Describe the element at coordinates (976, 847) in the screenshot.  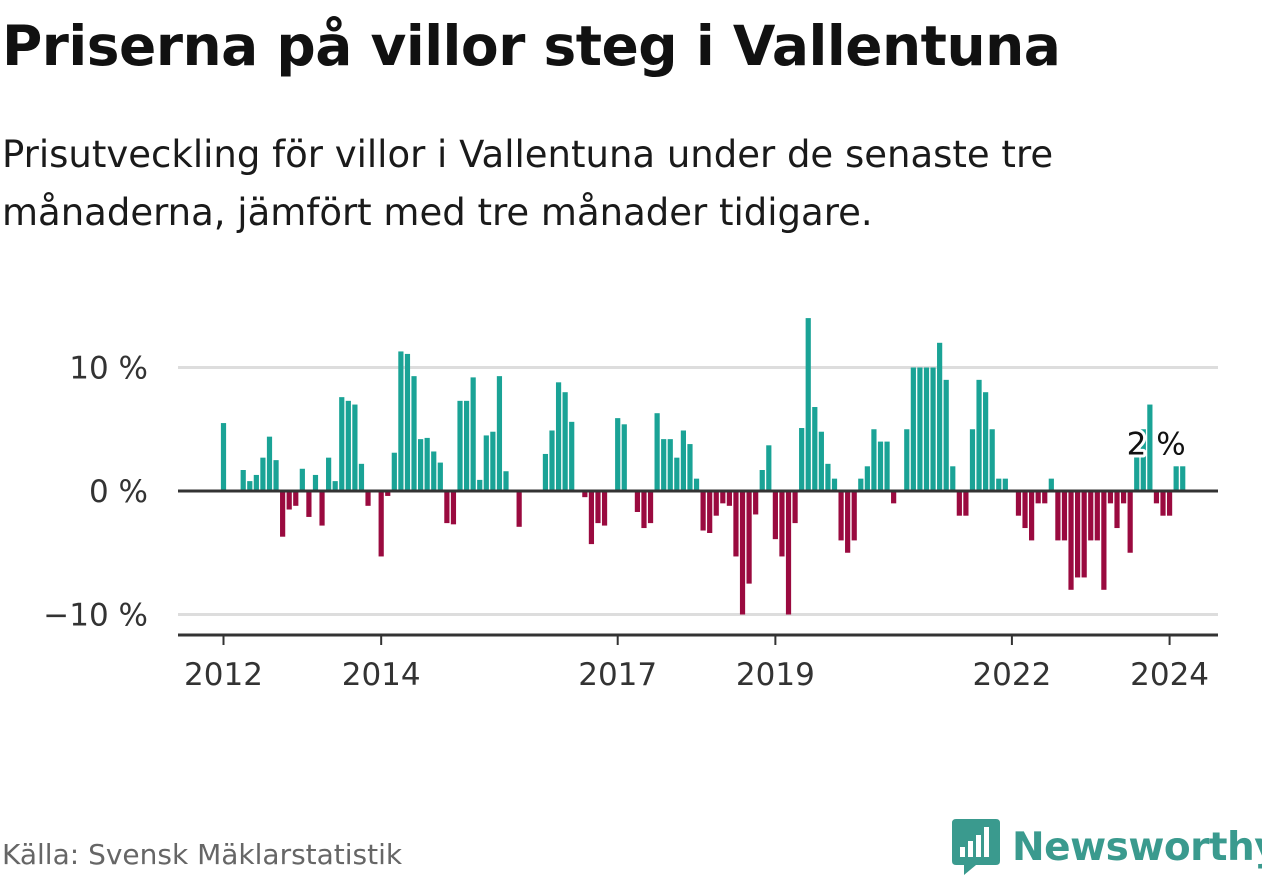
I see `newsworthy-logo-icon` at that location.